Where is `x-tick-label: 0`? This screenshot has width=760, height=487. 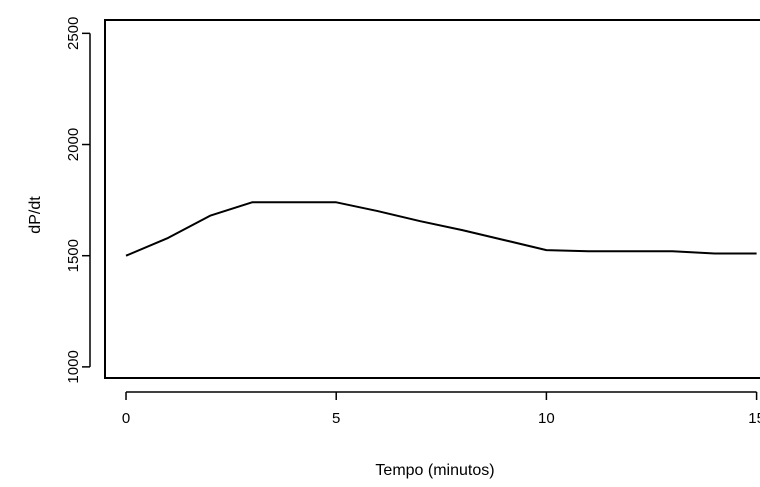 x-tick-label: 0 is located at coordinates (126, 418).